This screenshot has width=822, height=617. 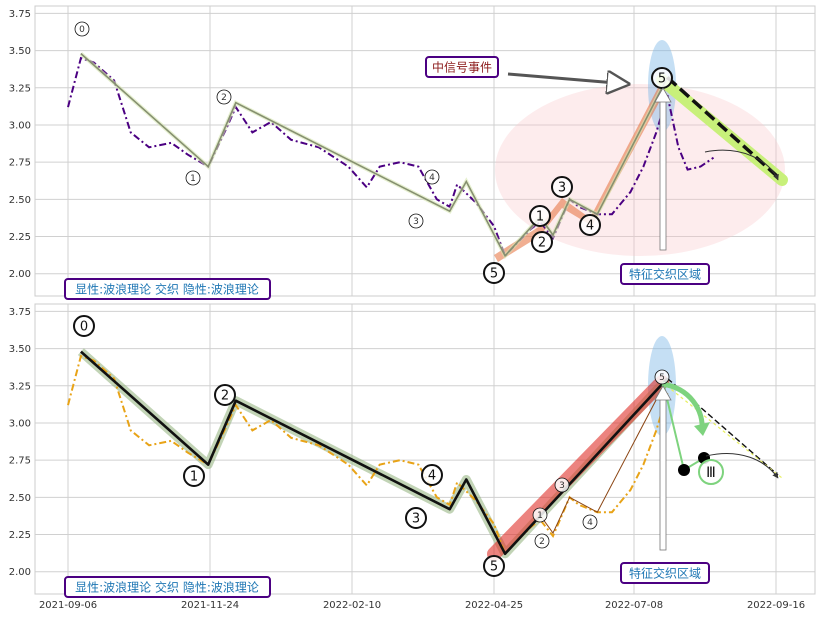 I want to click on top-marker-label: 0, so click(x=82, y=30).